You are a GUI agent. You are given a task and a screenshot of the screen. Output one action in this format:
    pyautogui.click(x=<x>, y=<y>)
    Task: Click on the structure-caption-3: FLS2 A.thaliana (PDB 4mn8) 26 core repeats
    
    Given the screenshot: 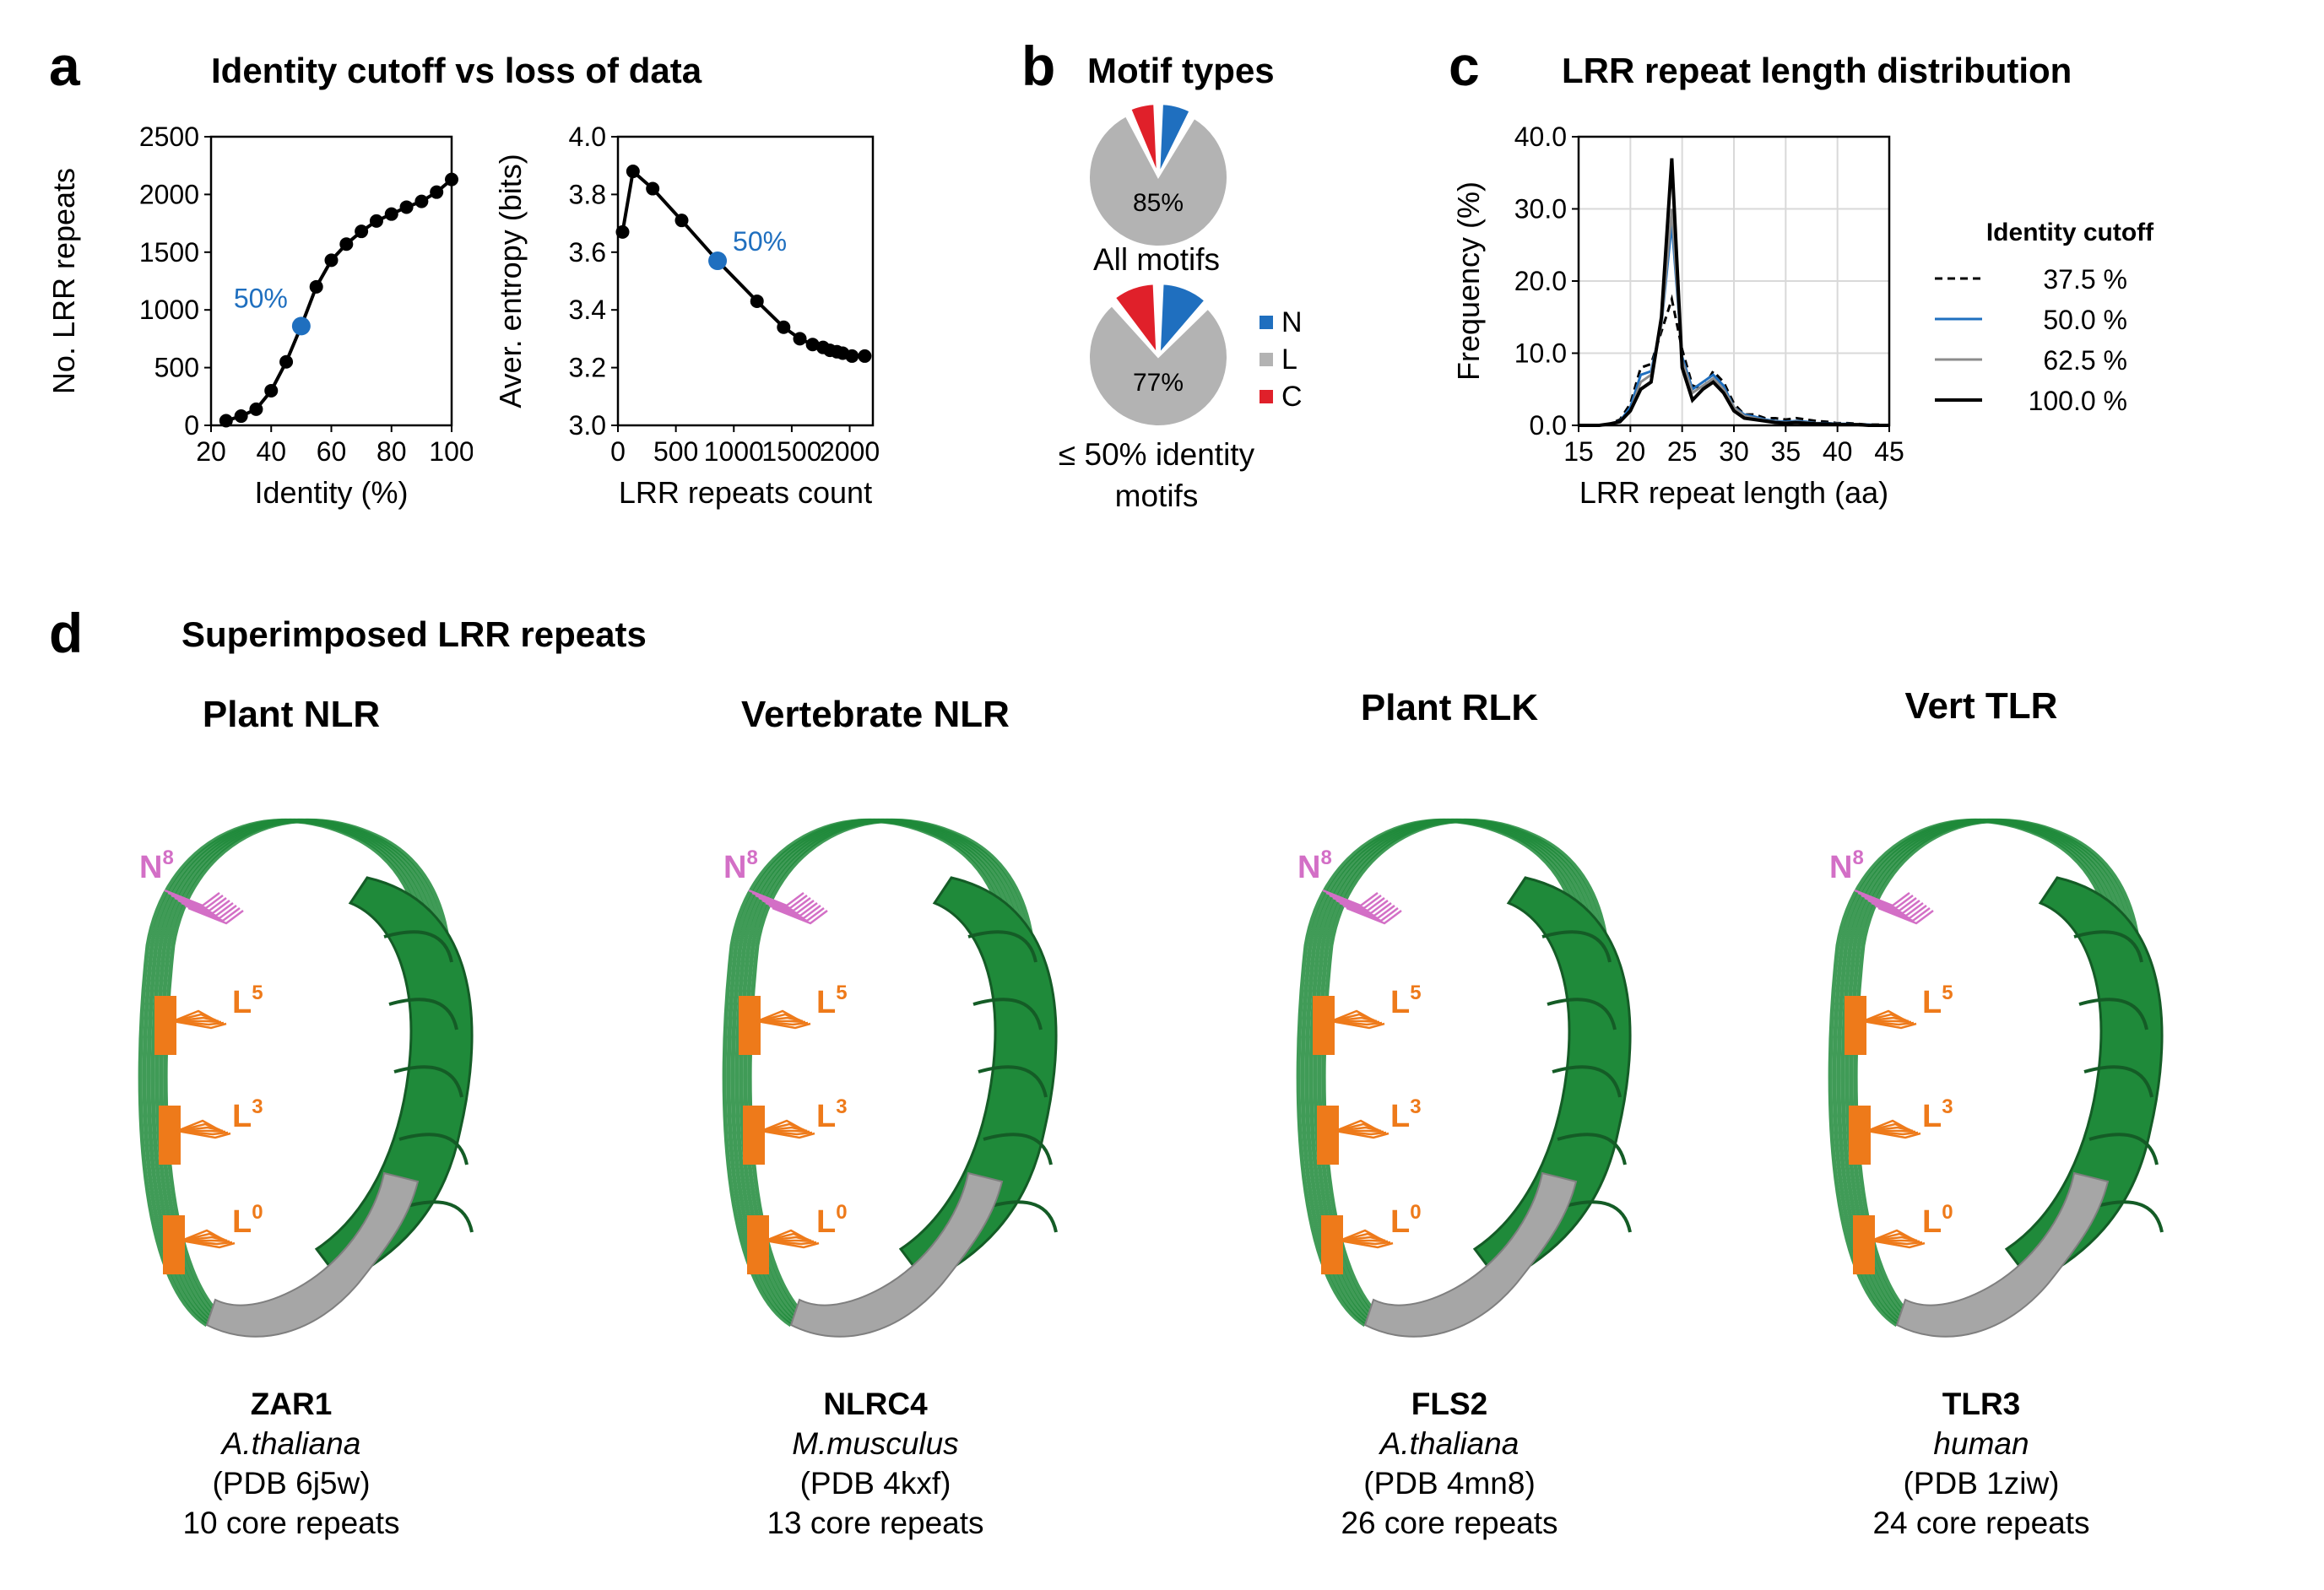 What is the action you would take?
    pyautogui.click(x=1449, y=1463)
    